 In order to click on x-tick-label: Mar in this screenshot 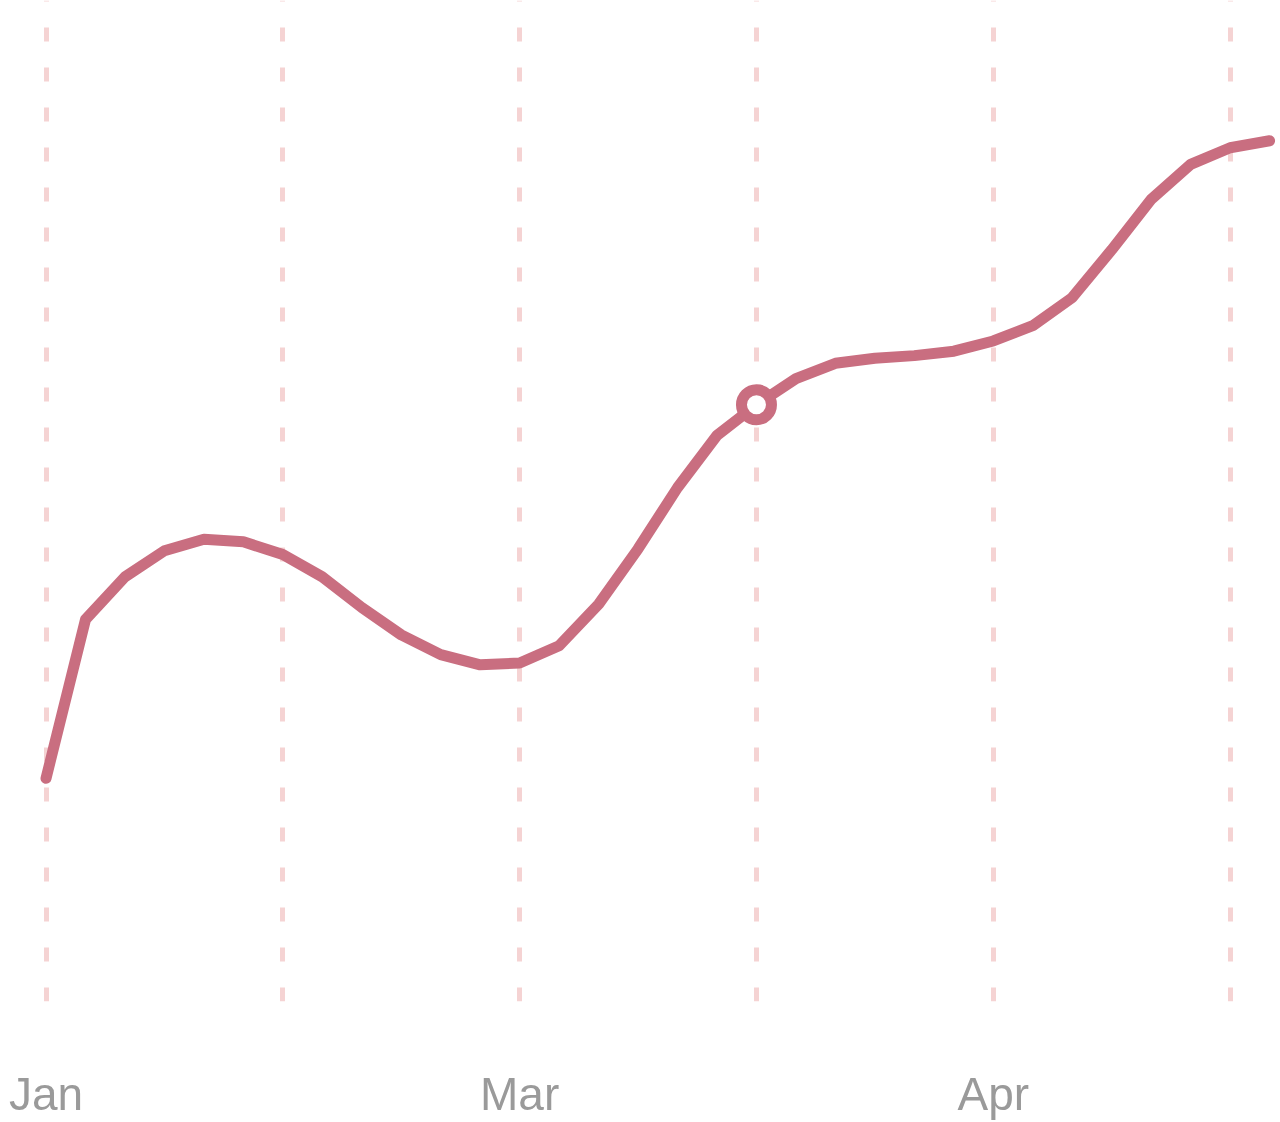, I will do `click(520, 1093)`.